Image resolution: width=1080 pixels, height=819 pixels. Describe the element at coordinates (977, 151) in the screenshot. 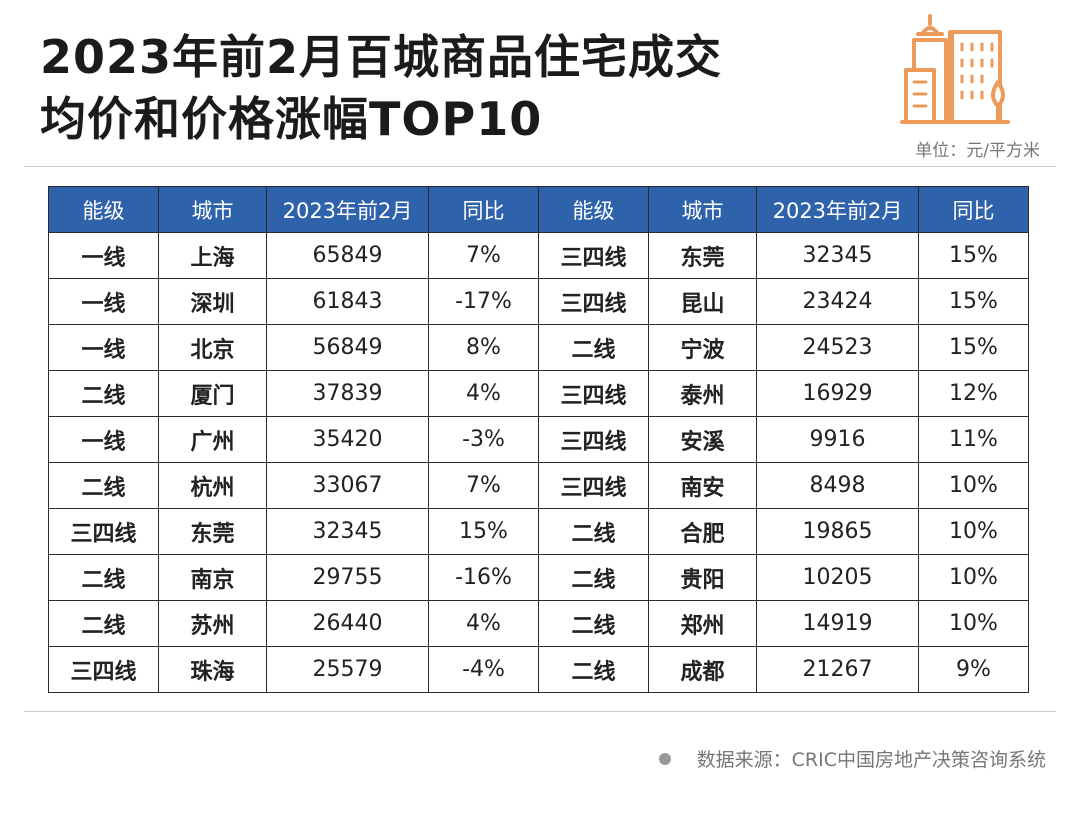

I see `unit-label: 单位：元/平方米` at that location.